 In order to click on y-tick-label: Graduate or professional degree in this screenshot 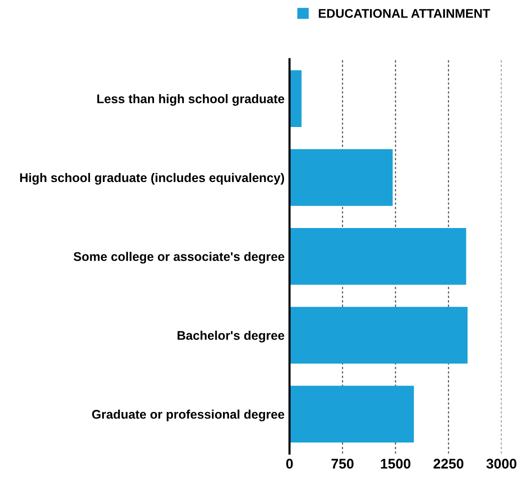, I will do `click(188, 416)`.